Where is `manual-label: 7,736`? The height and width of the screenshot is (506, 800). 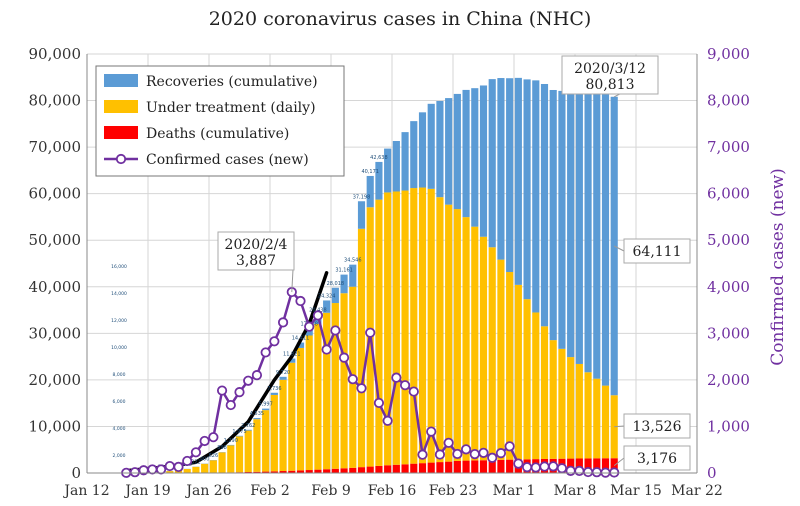 manual-label: 7,736 is located at coordinates (274, 389).